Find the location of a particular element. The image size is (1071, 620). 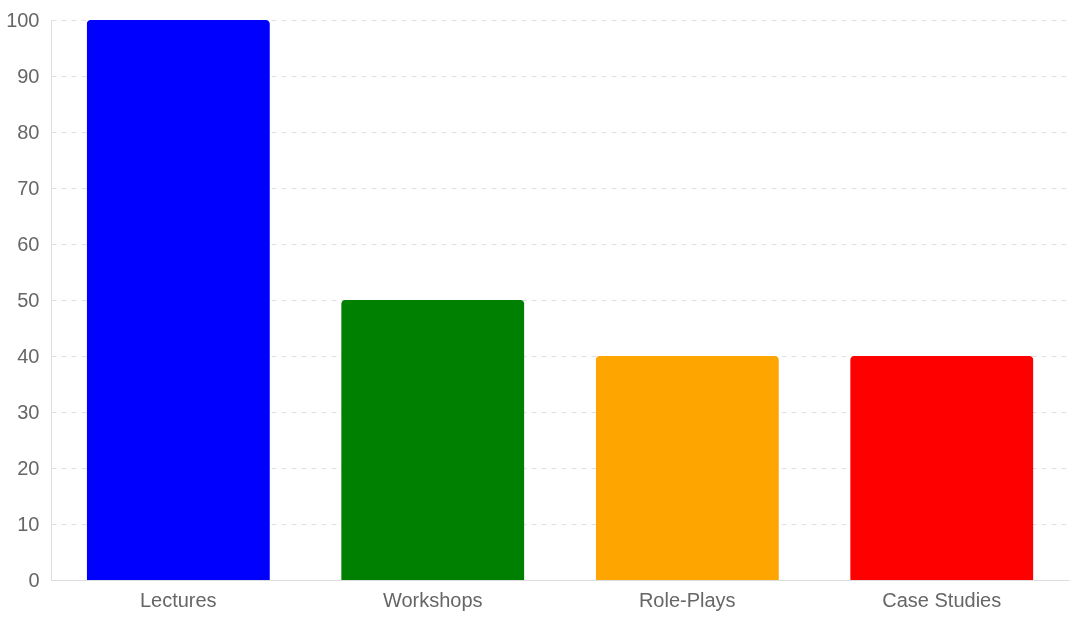

y-tick-label: 40 is located at coordinates (28, 355).